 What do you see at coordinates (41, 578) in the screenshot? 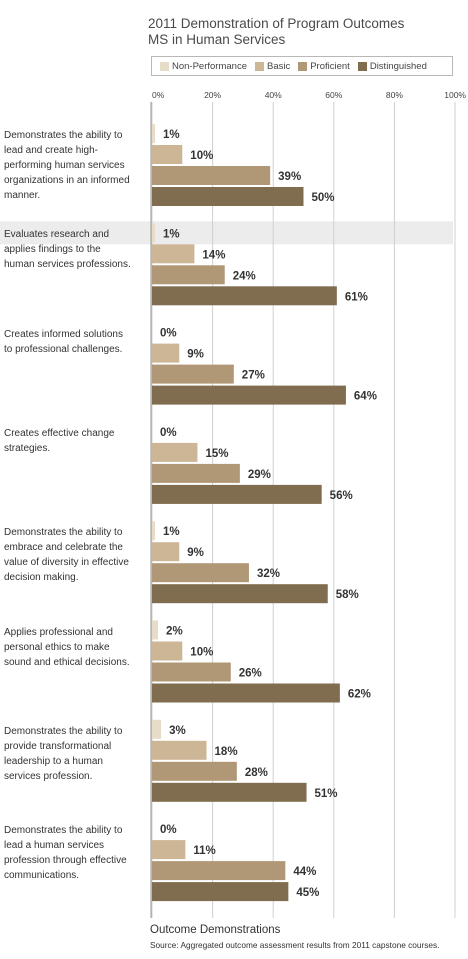
I see `category-label-line: decision making.` at bounding box center [41, 578].